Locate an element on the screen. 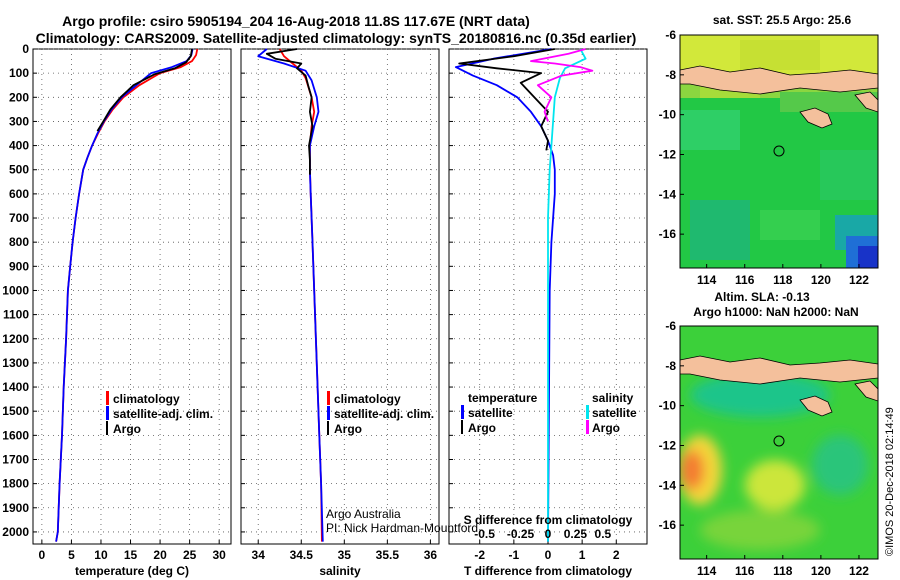 This screenshot has width=900, height=580. xtick-label: 36 is located at coordinates (431, 555).